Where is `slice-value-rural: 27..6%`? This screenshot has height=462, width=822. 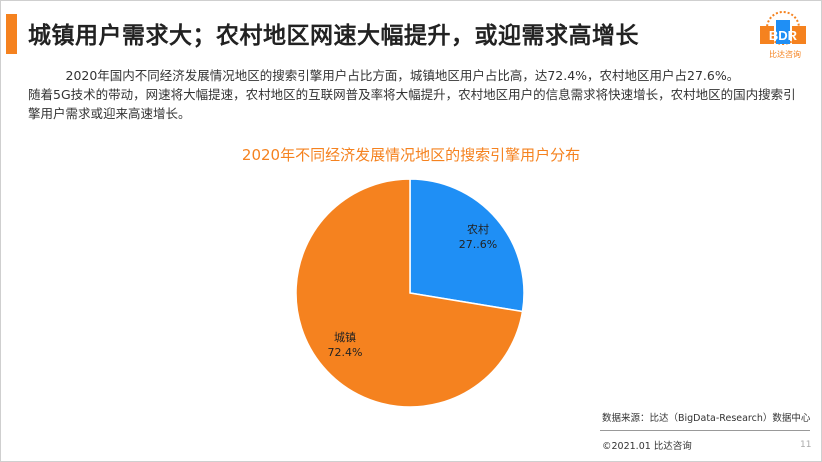 slice-value-rural: 27..6% is located at coordinates (478, 244).